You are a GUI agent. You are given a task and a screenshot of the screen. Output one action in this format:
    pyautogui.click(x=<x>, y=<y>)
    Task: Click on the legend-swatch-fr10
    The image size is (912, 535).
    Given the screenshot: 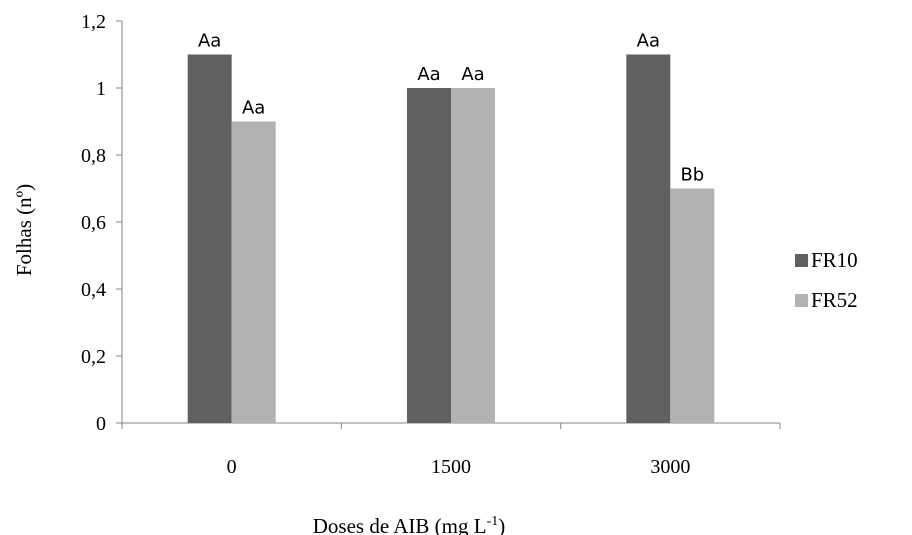 What is the action you would take?
    pyautogui.click(x=801, y=260)
    